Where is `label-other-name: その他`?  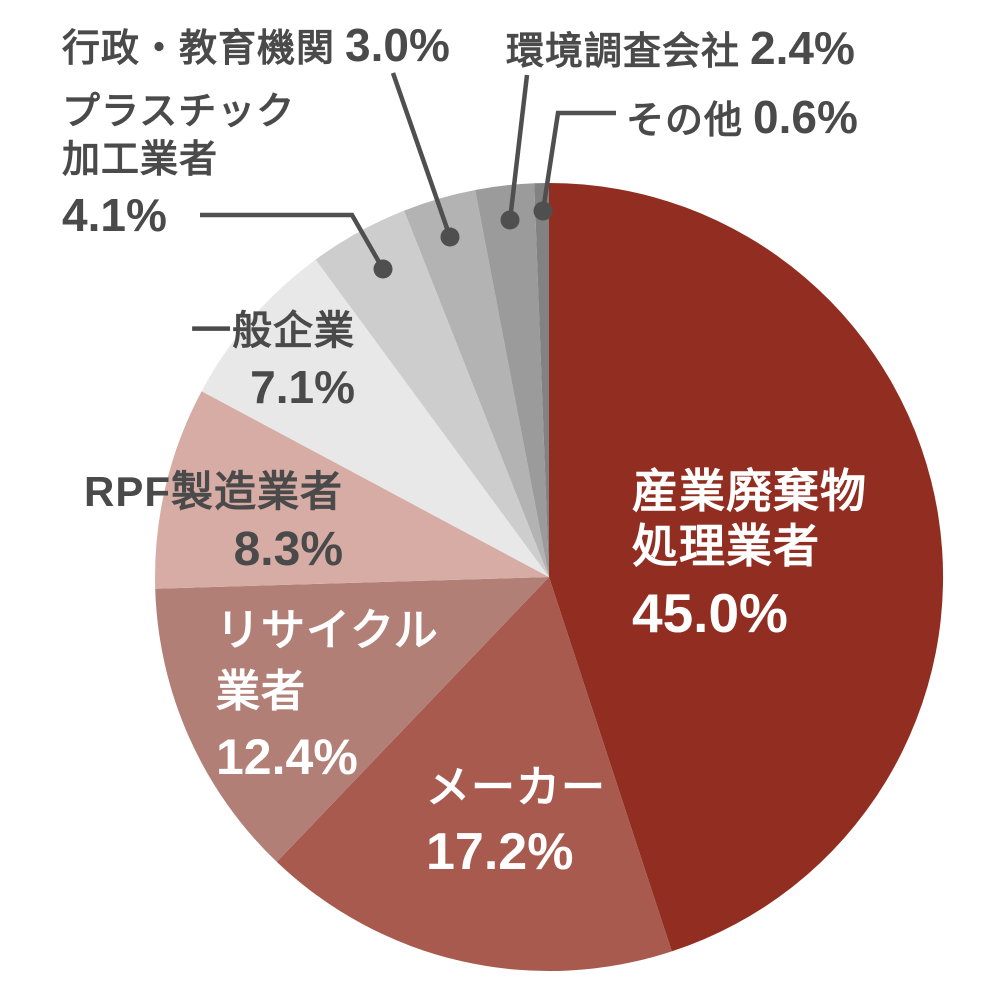 label-other-name: その他 is located at coordinates (685, 121).